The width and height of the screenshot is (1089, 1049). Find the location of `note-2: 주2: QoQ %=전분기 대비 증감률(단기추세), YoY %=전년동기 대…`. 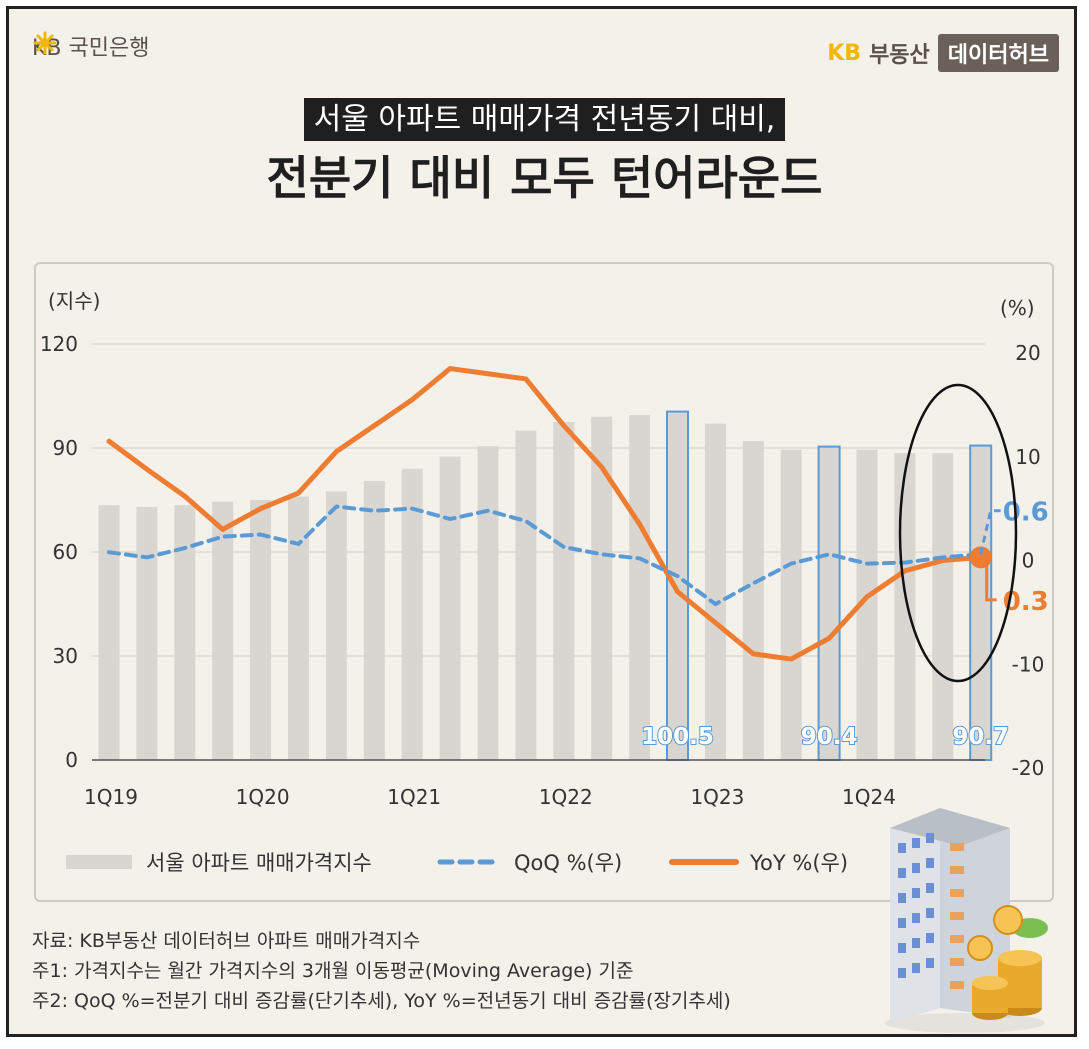

note-2: 주2: QoQ %=전분기 대비 증감률(단기추세), YoY %=전년동기 대… is located at coordinates (381, 1001).